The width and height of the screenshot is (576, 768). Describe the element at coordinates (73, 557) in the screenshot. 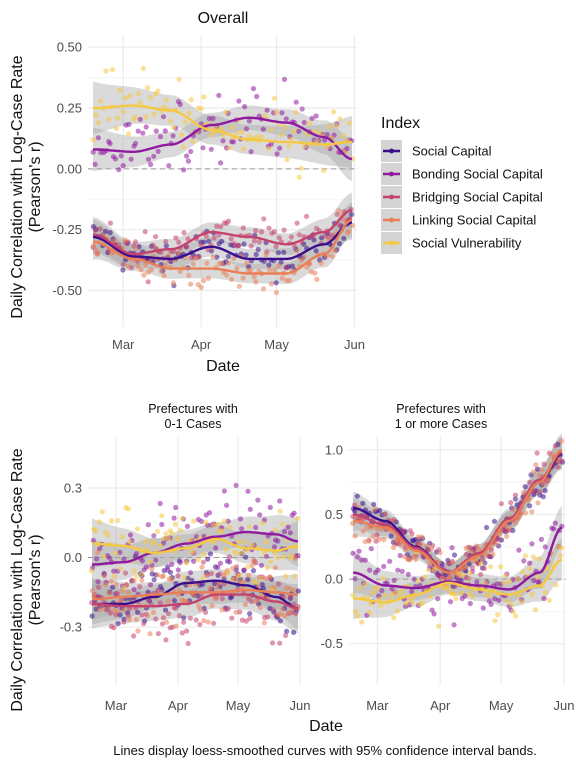

I see `low-cases-y-tick-1: 0.0` at that location.